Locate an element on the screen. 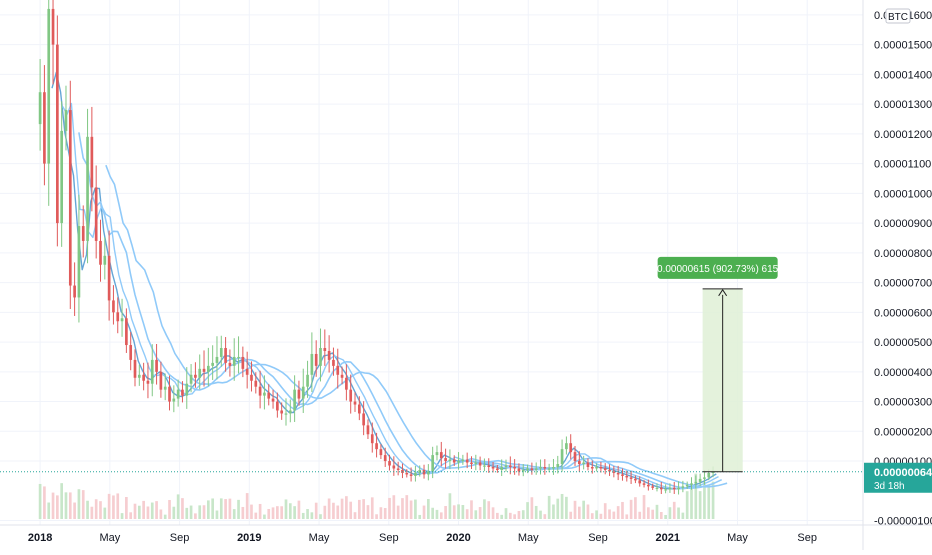 Image resolution: width=932 pixels, height=555 pixels. volume-bars is located at coordinates (376, 496).